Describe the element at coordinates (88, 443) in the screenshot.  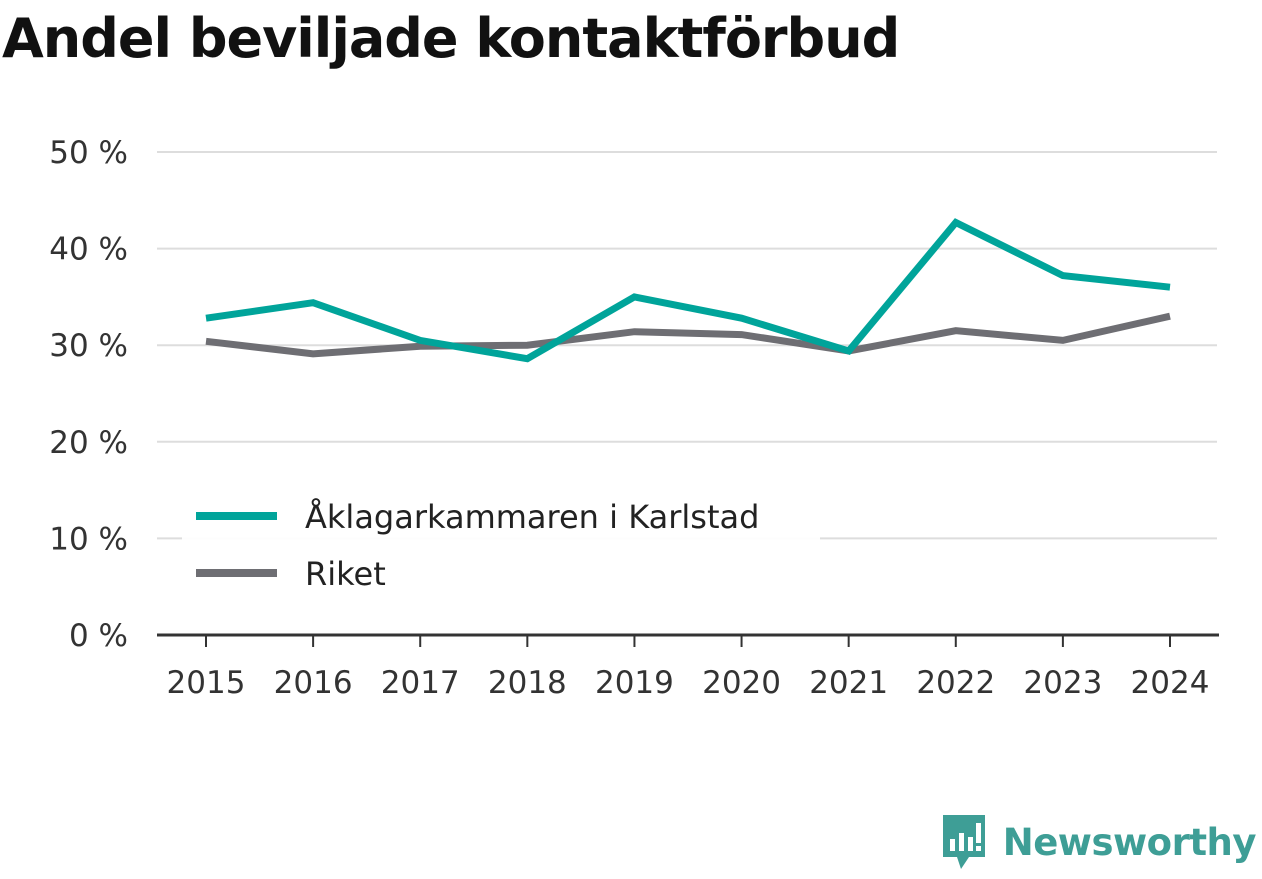
I see `y-tick-label: 20 %` at that location.